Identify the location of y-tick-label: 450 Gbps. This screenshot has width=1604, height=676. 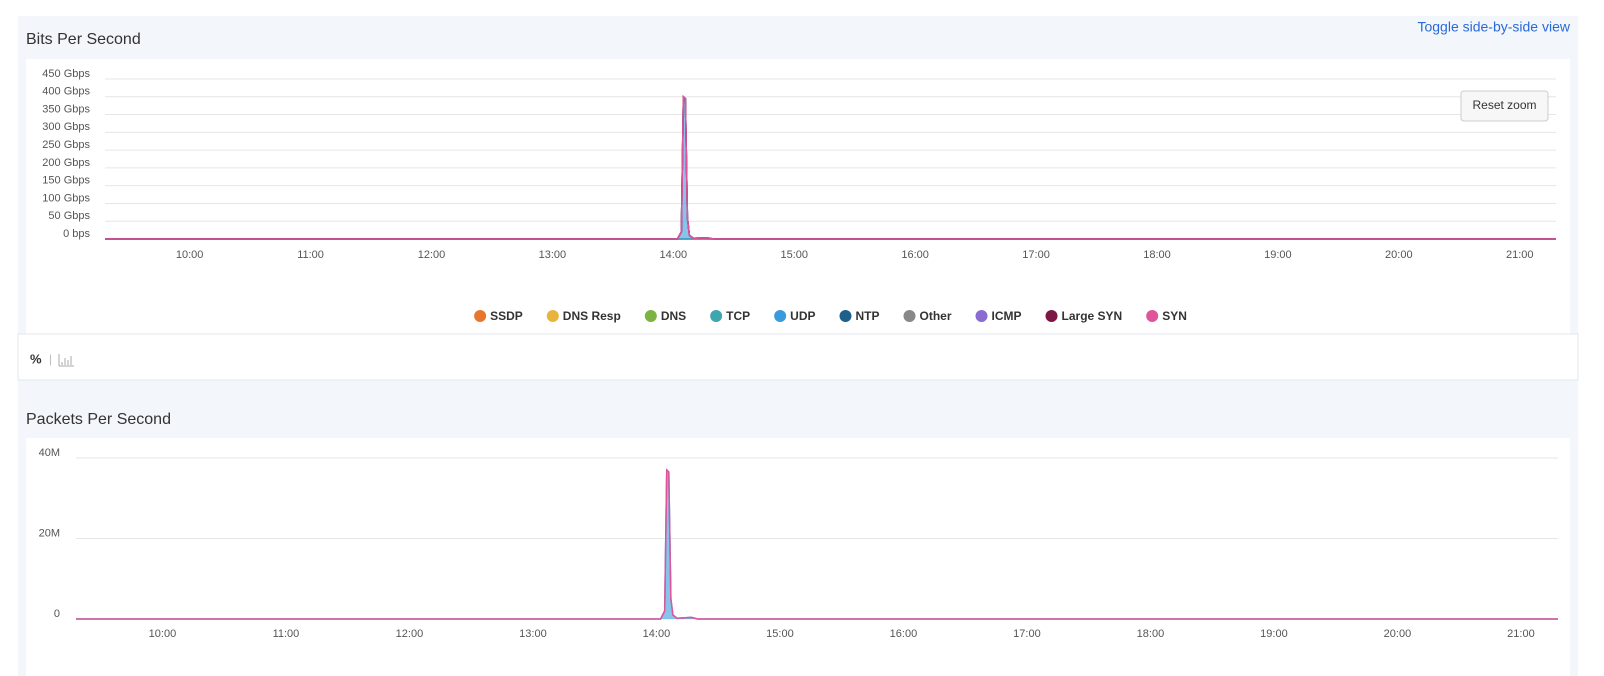
(66, 74).